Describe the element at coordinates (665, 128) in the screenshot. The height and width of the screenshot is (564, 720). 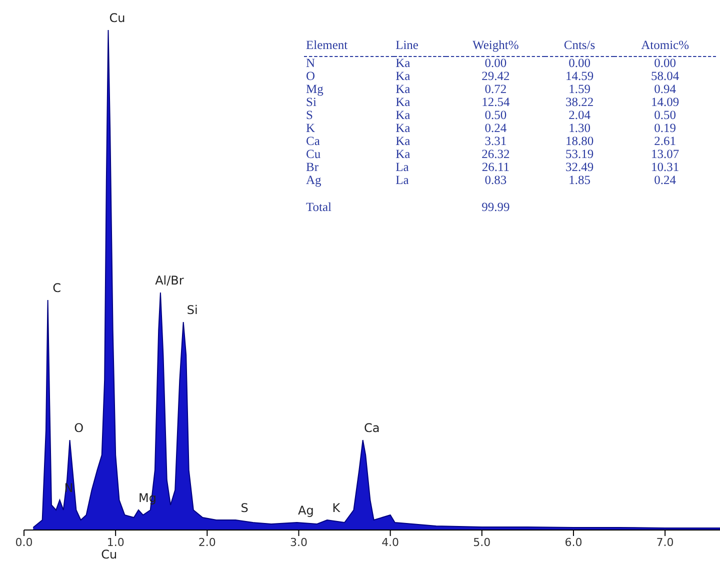
I see `text: 0.19` at that location.